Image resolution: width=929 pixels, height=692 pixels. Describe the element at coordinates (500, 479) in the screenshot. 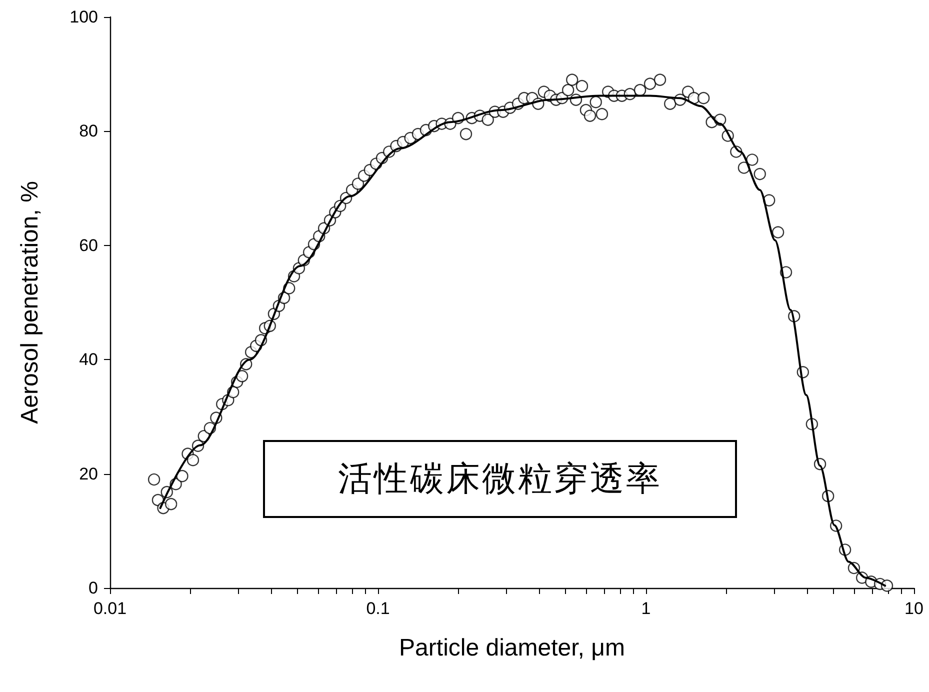

I see `text-box-outline: 活性碳床微粒穿透率` at that location.